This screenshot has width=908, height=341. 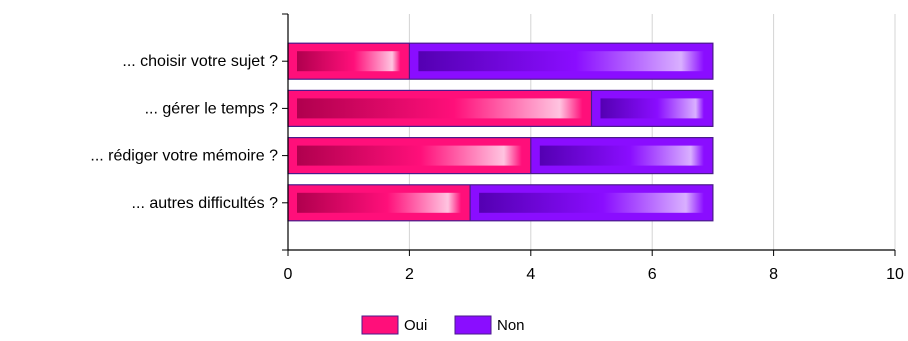 What do you see at coordinates (652, 274) in the screenshot?
I see `x-tick-label-6: 6` at bounding box center [652, 274].